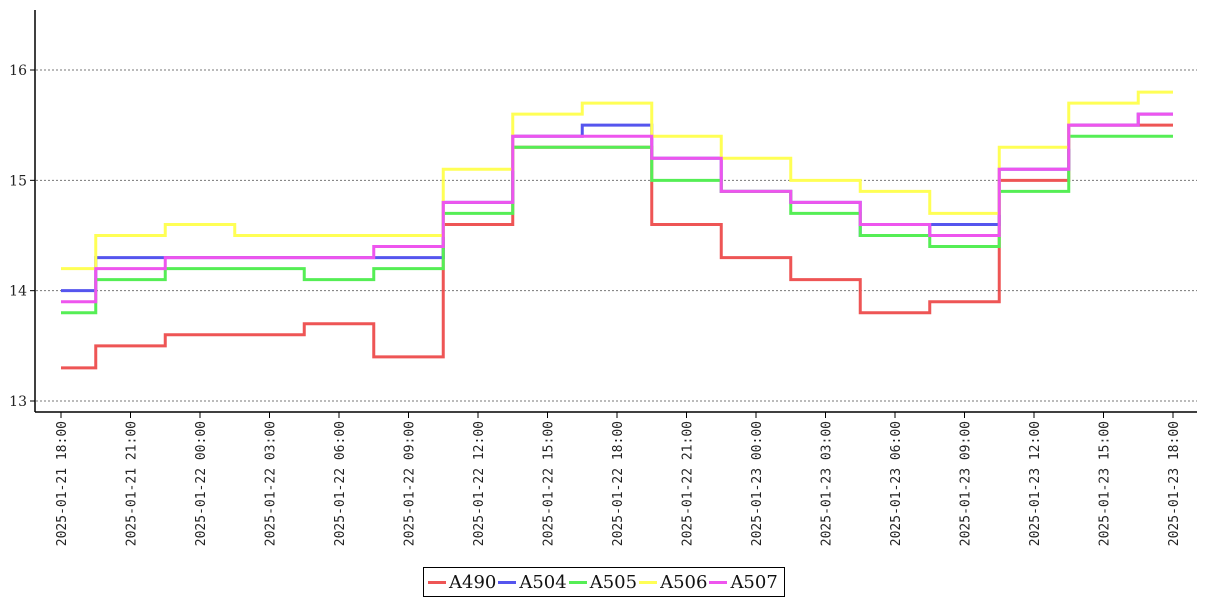  I want to click on legend-item-a490: A490, so click(462, 582).